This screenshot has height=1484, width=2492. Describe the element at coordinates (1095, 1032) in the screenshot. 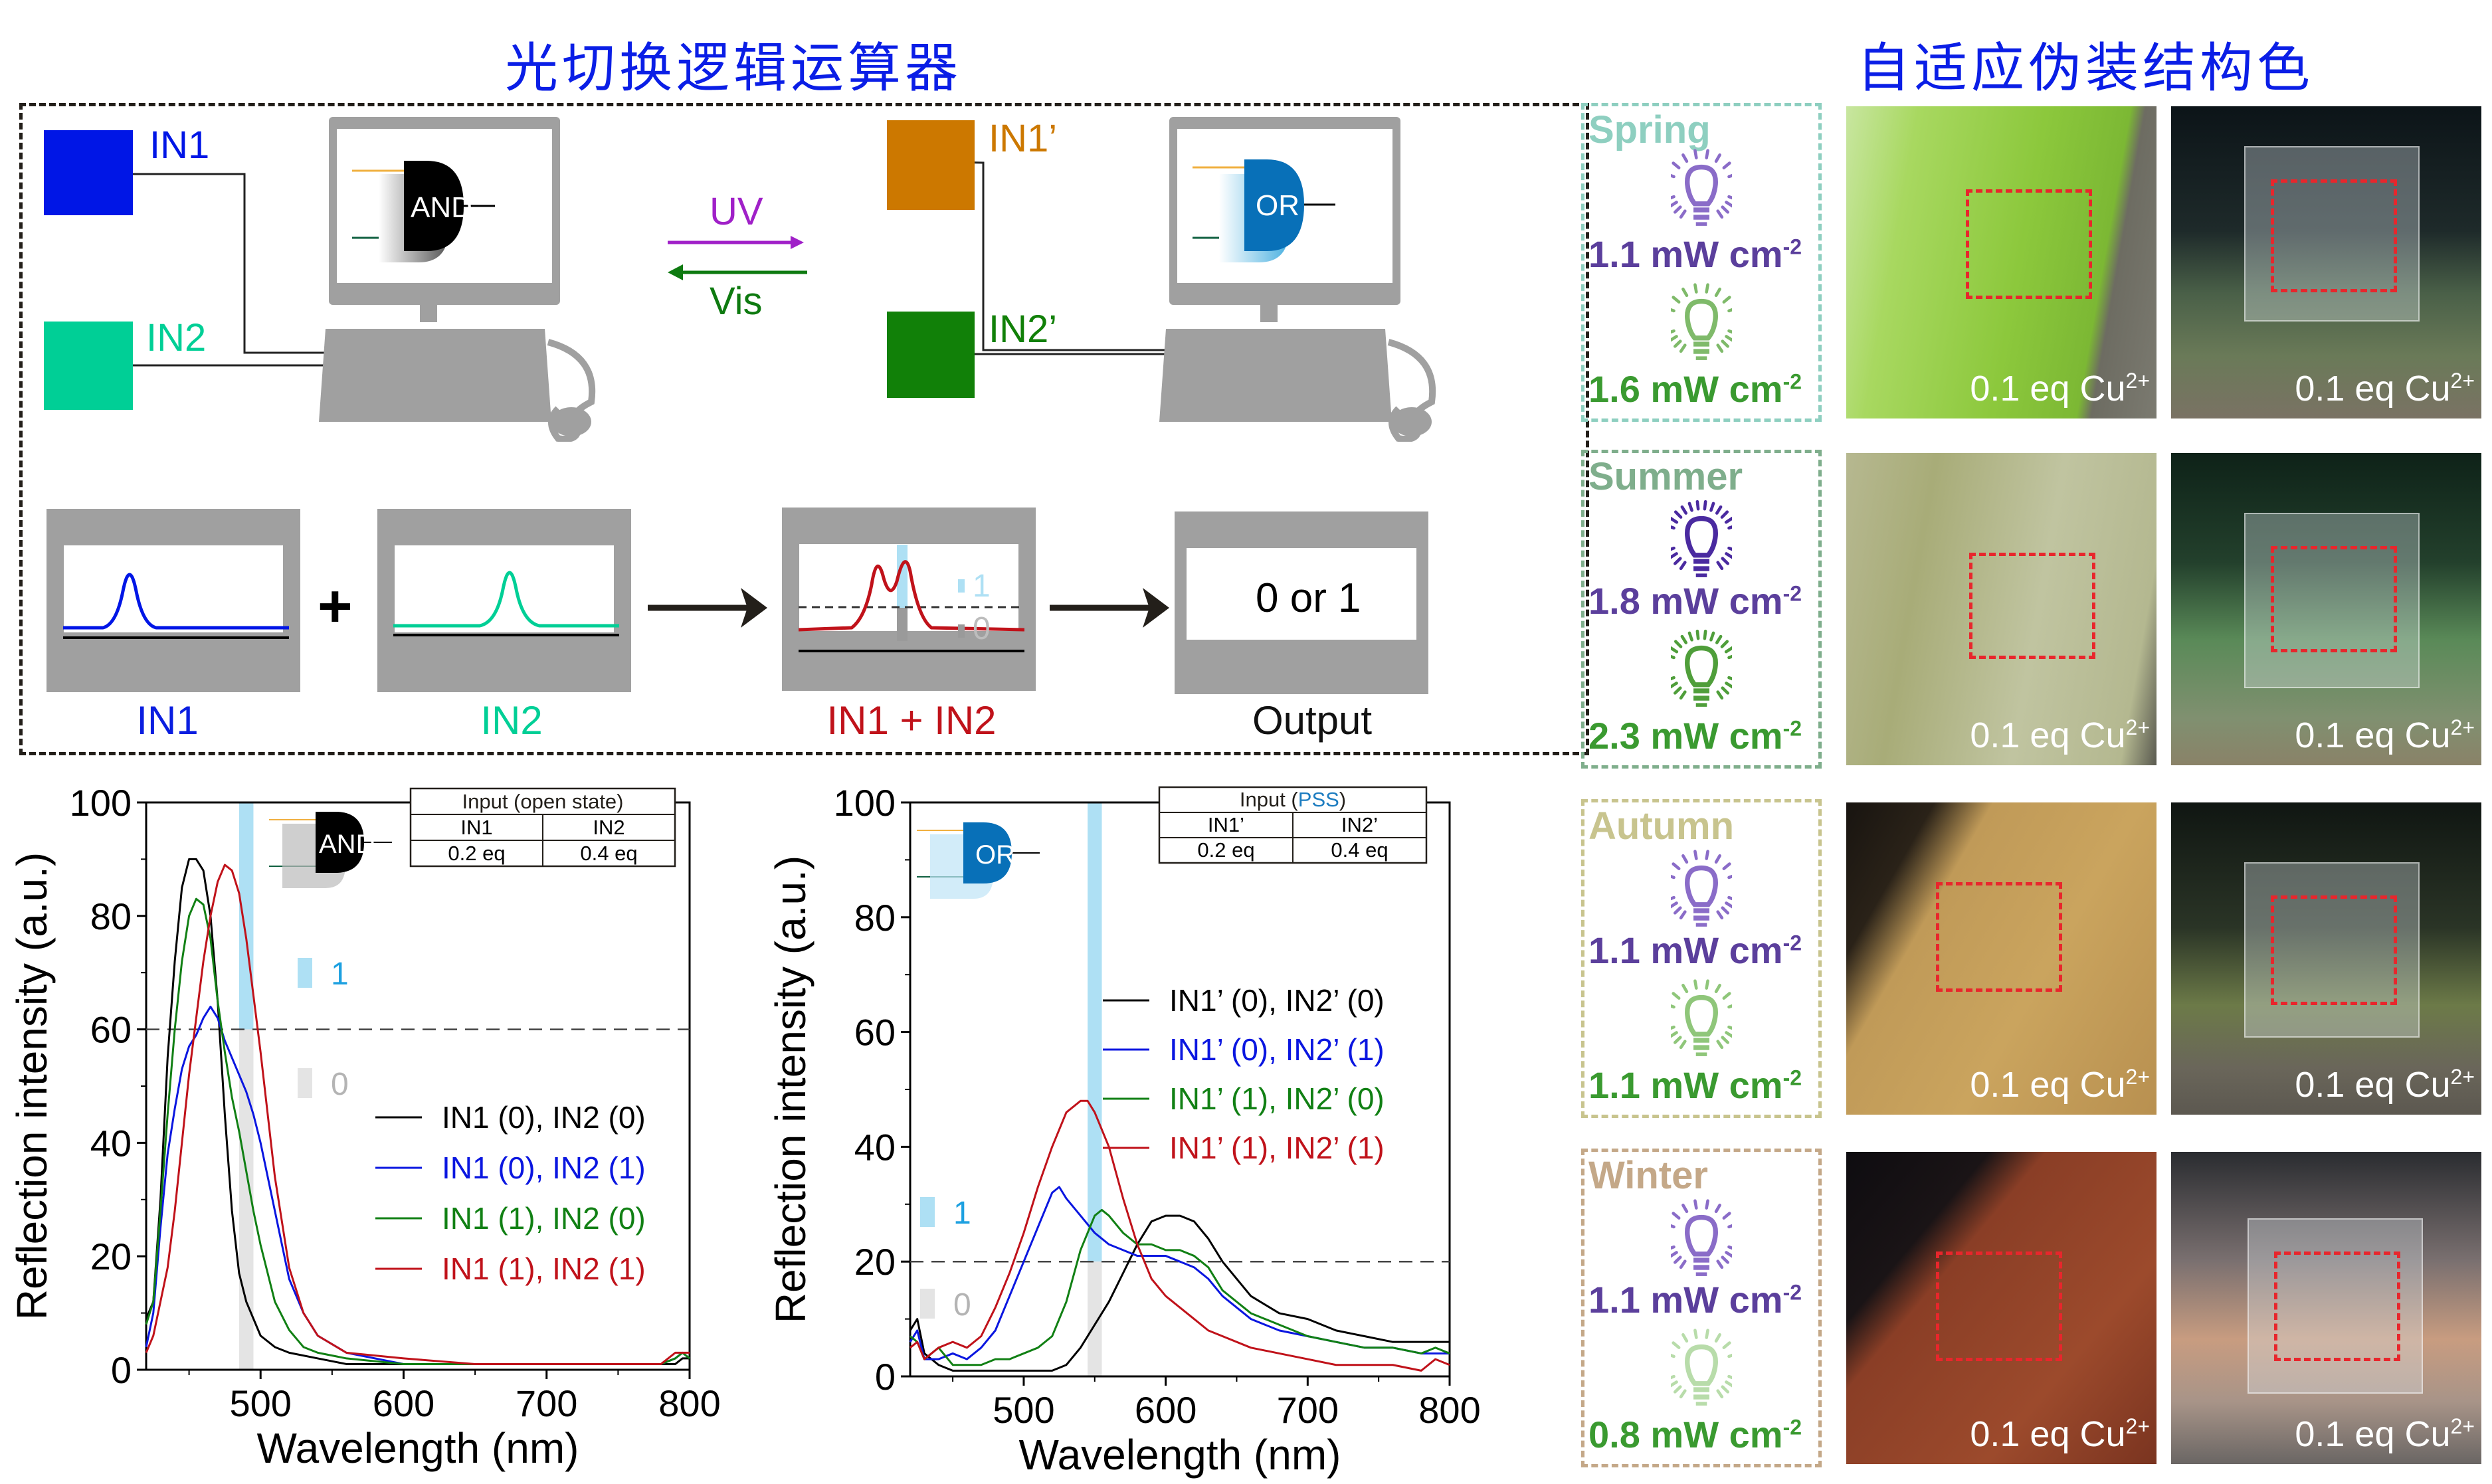

I see `output-one-band` at that location.